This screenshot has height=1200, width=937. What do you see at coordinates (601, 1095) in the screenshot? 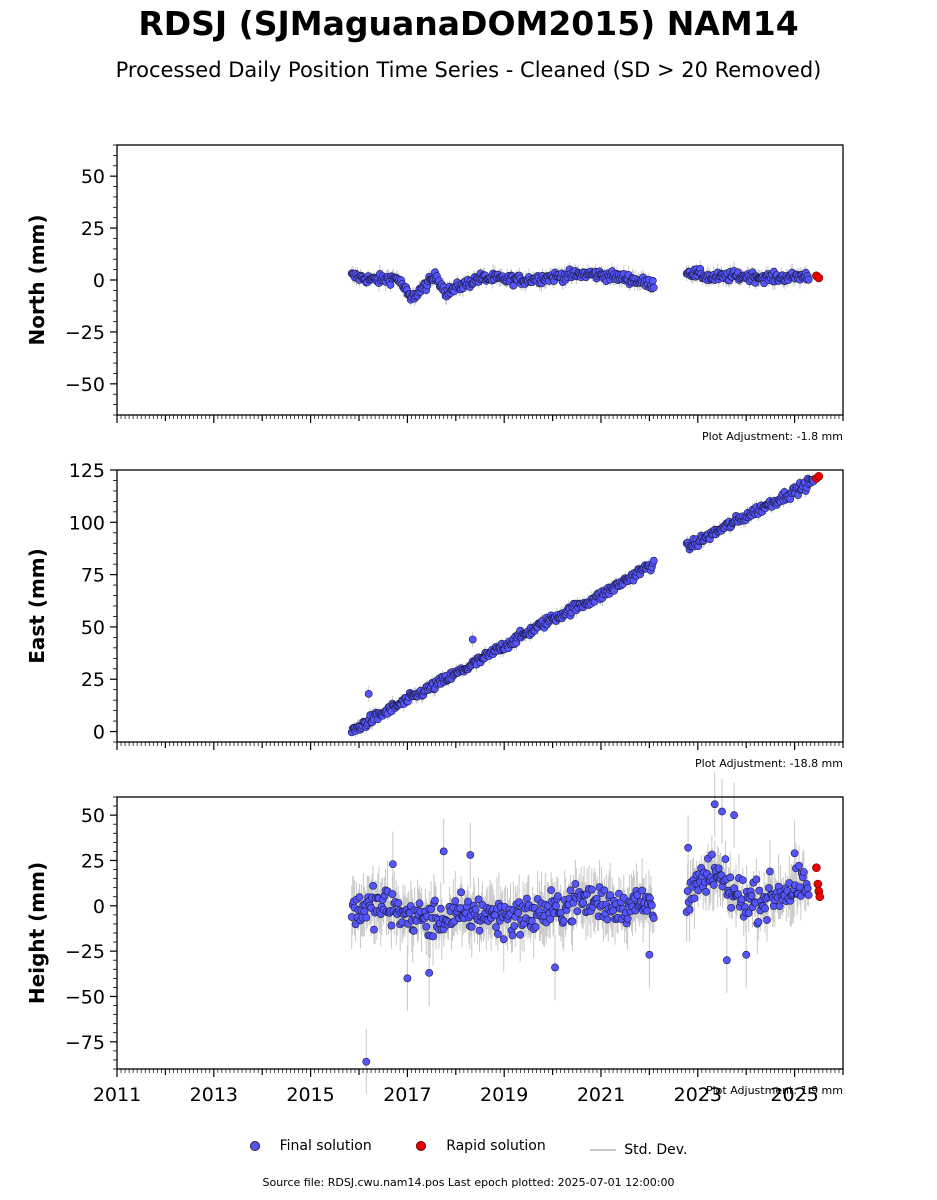
I see `x-tick-label: 2021` at bounding box center [601, 1095].